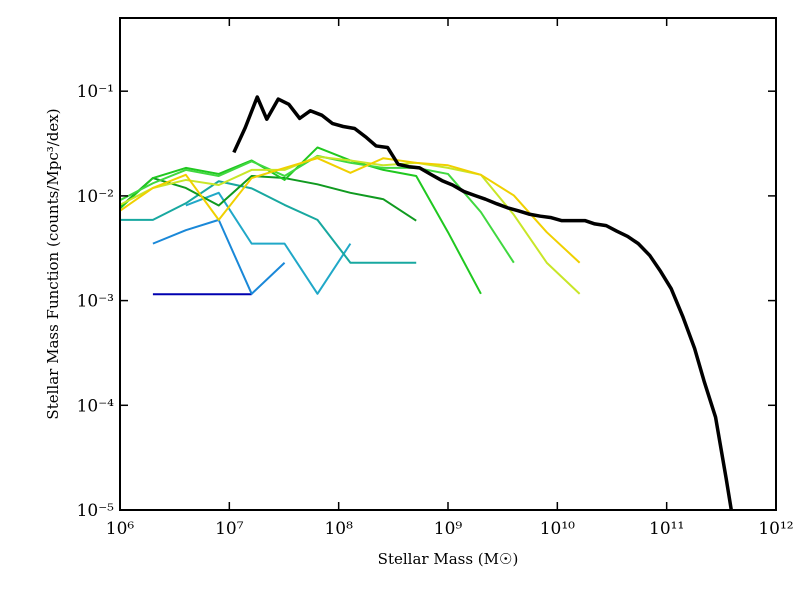  What do you see at coordinates (96, 511) in the screenshot?
I see `y-tick-label: 10⁻⁵` at bounding box center [96, 511].